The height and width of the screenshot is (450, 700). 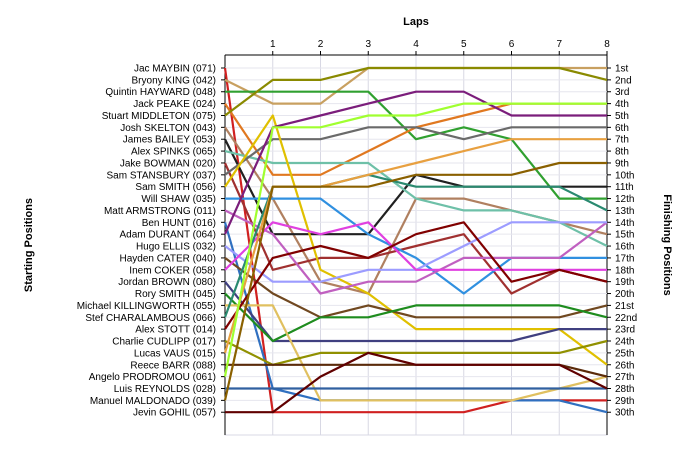 What do you see at coordinates (167, 258) in the screenshot?
I see `starting-position-label: Hayden CATER (040)` at bounding box center [167, 258].